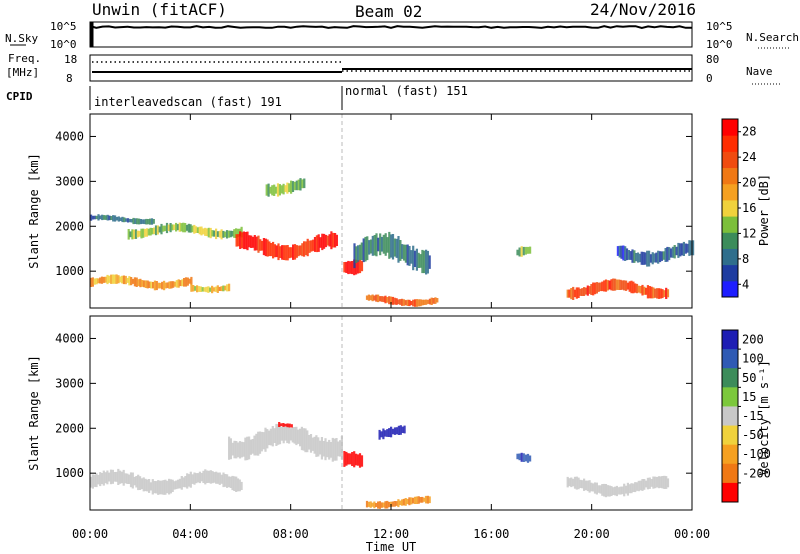 This screenshot has height=554, width=800. Describe the element at coordinates (70, 59) in the screenshot. I see `freq-tick-top: 18` at that location.